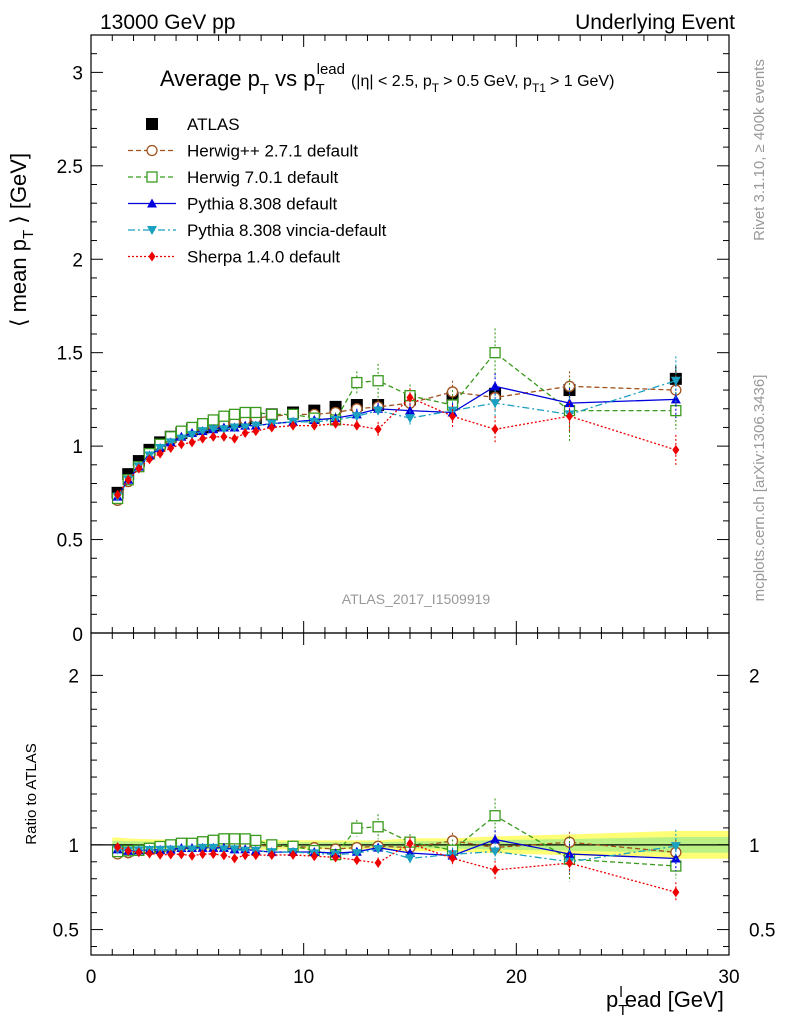 The height and width of the screenshot is (1024, 786). Describe the element at coordinates (77, 260) in the screenshot. I see `main-y-tick-label: 2` at that location.